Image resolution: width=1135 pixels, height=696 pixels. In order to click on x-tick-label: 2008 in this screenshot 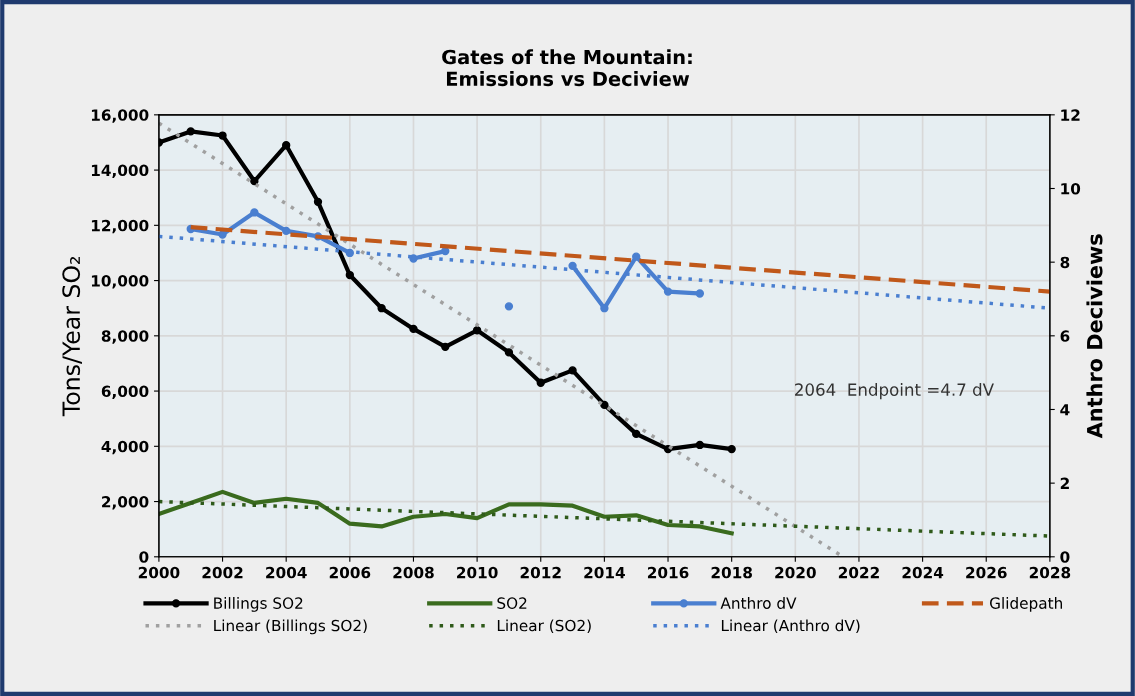, I will do `click(413, 572)`.